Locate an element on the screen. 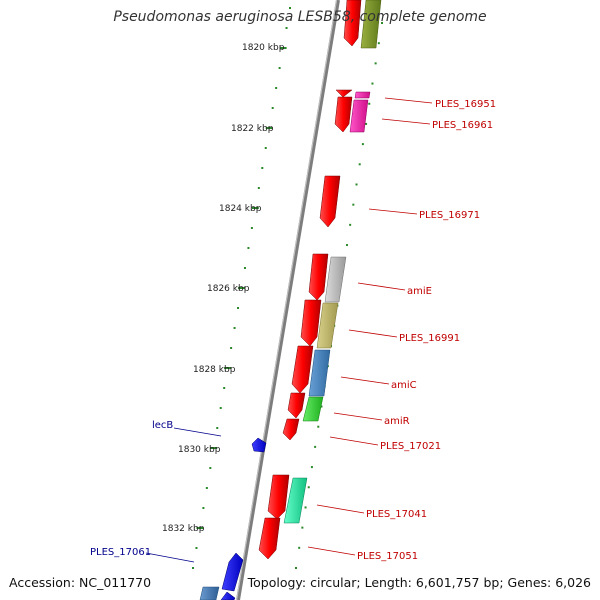 The image size is (600, 600). gene-label: PLES_16971 is located at coordinates (449, 215).